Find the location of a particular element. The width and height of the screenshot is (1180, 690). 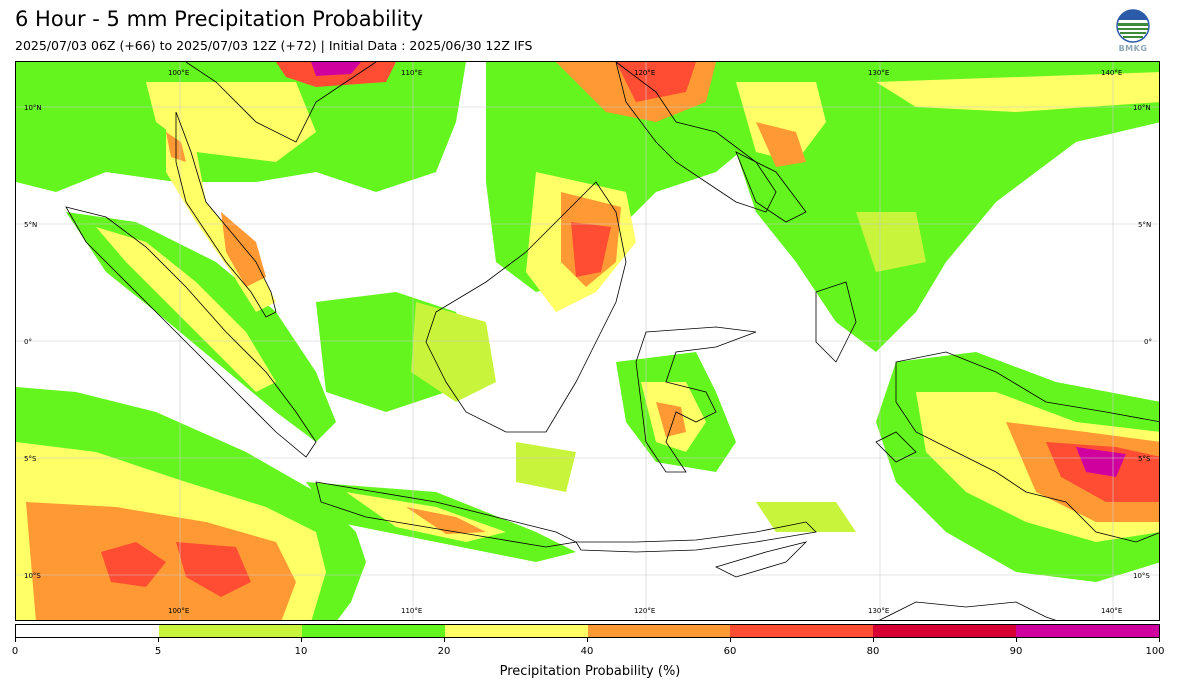

lon-labels-top: 100°E 110°E 120°E 130°E 140°E is located at coordinates (645, 73).